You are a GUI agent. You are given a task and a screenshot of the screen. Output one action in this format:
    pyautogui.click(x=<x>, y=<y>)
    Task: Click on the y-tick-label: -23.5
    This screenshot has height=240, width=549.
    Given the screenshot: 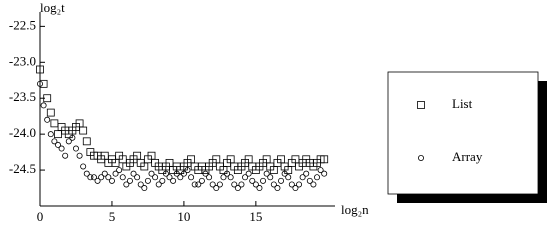 What is the action you would take?
    pyautogui.click(x=22, y=96)
    